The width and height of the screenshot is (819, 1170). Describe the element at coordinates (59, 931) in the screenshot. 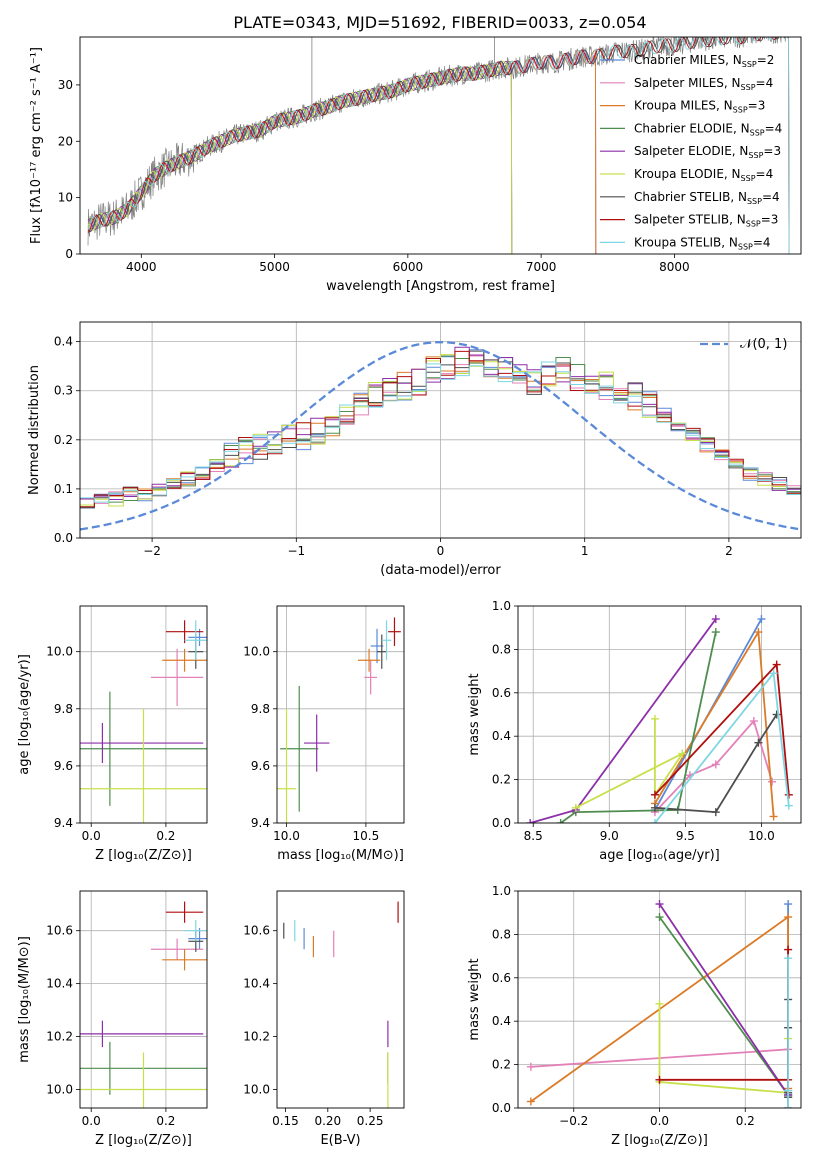

I see `y-tick-label: 10.6` at that location.